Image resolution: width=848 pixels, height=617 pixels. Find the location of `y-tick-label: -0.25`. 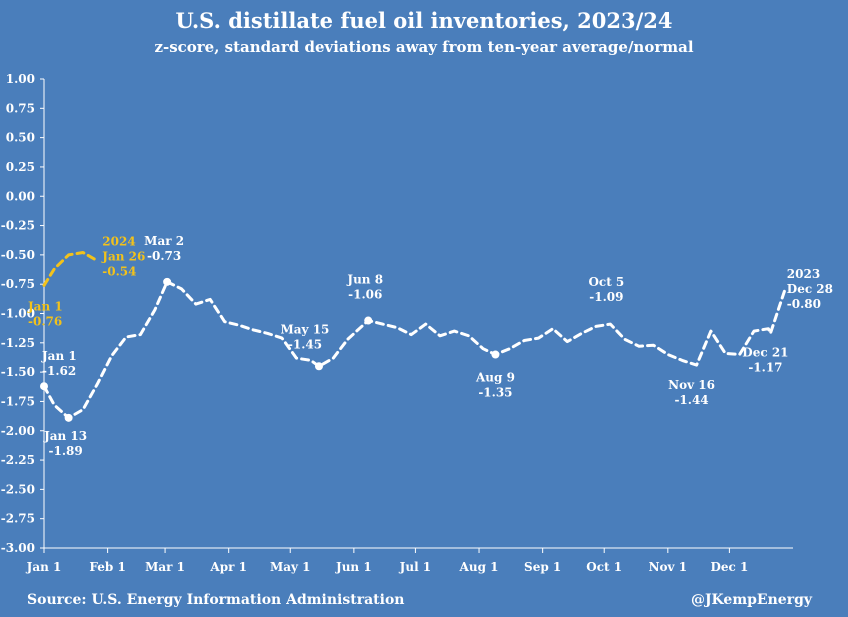

y-tick-label: -0.25 is located at coordinates (18, 226).